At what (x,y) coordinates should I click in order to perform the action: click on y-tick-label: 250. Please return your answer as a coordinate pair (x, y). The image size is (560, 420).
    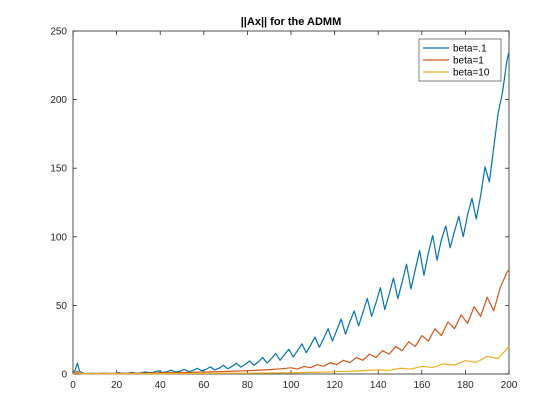
    Looking at the image, I should click on (58, 32).